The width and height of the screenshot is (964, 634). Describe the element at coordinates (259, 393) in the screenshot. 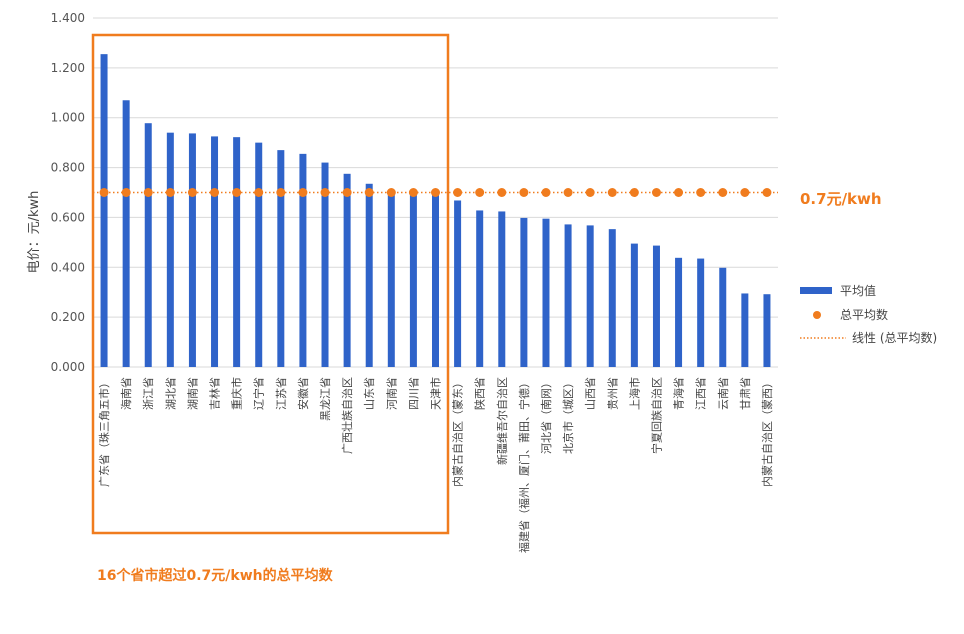

I see `x-tick-label: 辽宁省` at that location.